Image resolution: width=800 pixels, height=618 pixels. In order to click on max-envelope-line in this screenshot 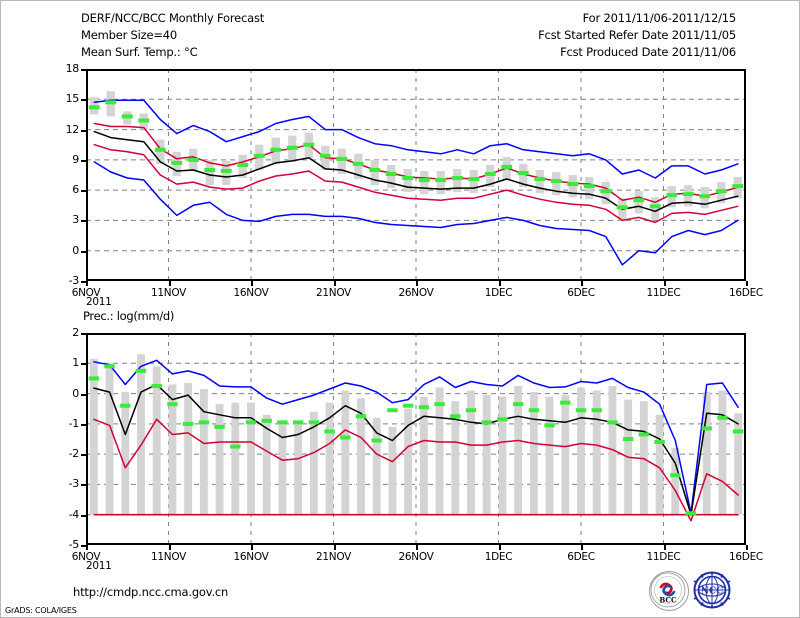, I will do `click(416, 139)`.